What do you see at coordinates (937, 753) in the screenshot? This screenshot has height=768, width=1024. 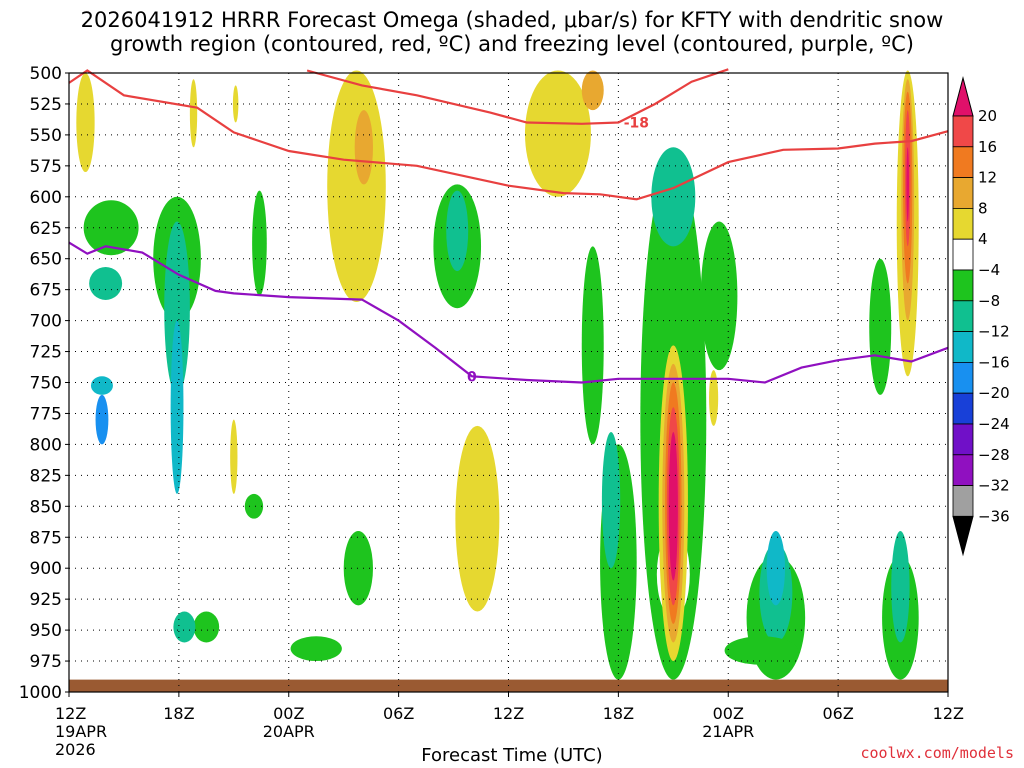 I see `credit-link: coolwx.com/models` at bounding box center [937, 753].